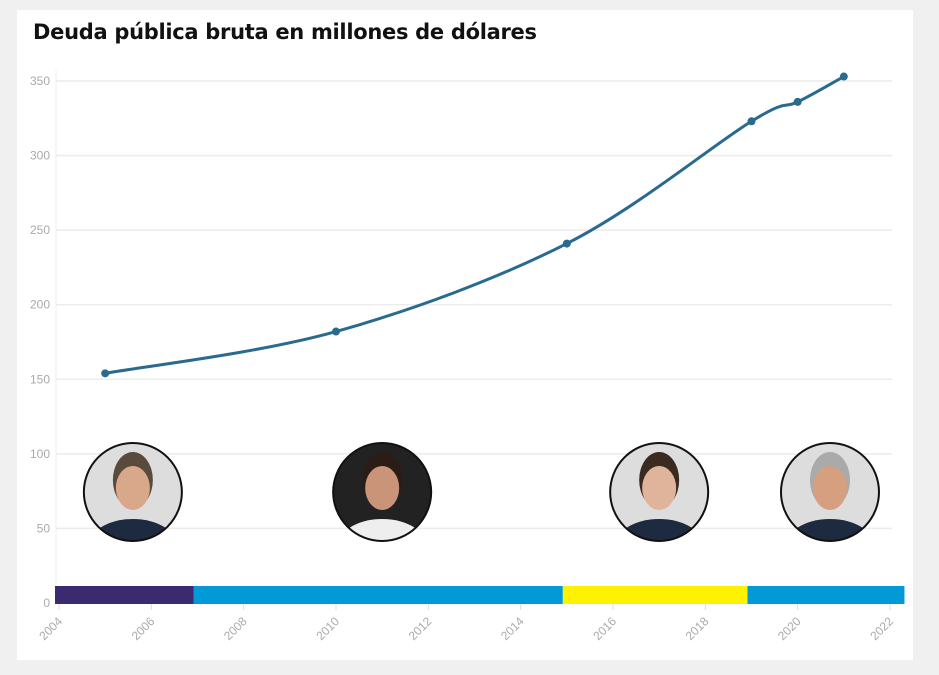 The height and width of the screenshot is (675, 939). I want to click on x-tick-label: 2022, so click(881, 628).